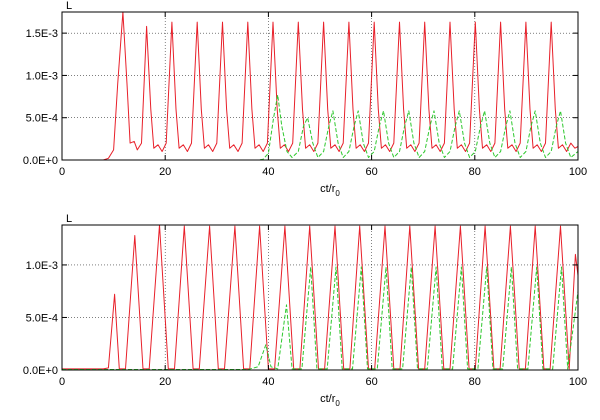 The image size is (600, 420). I want to click on y-tick-label: 1.5E-3, so click(42, 34).